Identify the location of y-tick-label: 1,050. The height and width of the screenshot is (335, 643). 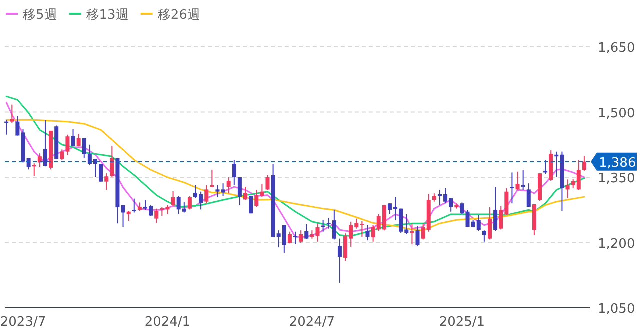
(617, 309).